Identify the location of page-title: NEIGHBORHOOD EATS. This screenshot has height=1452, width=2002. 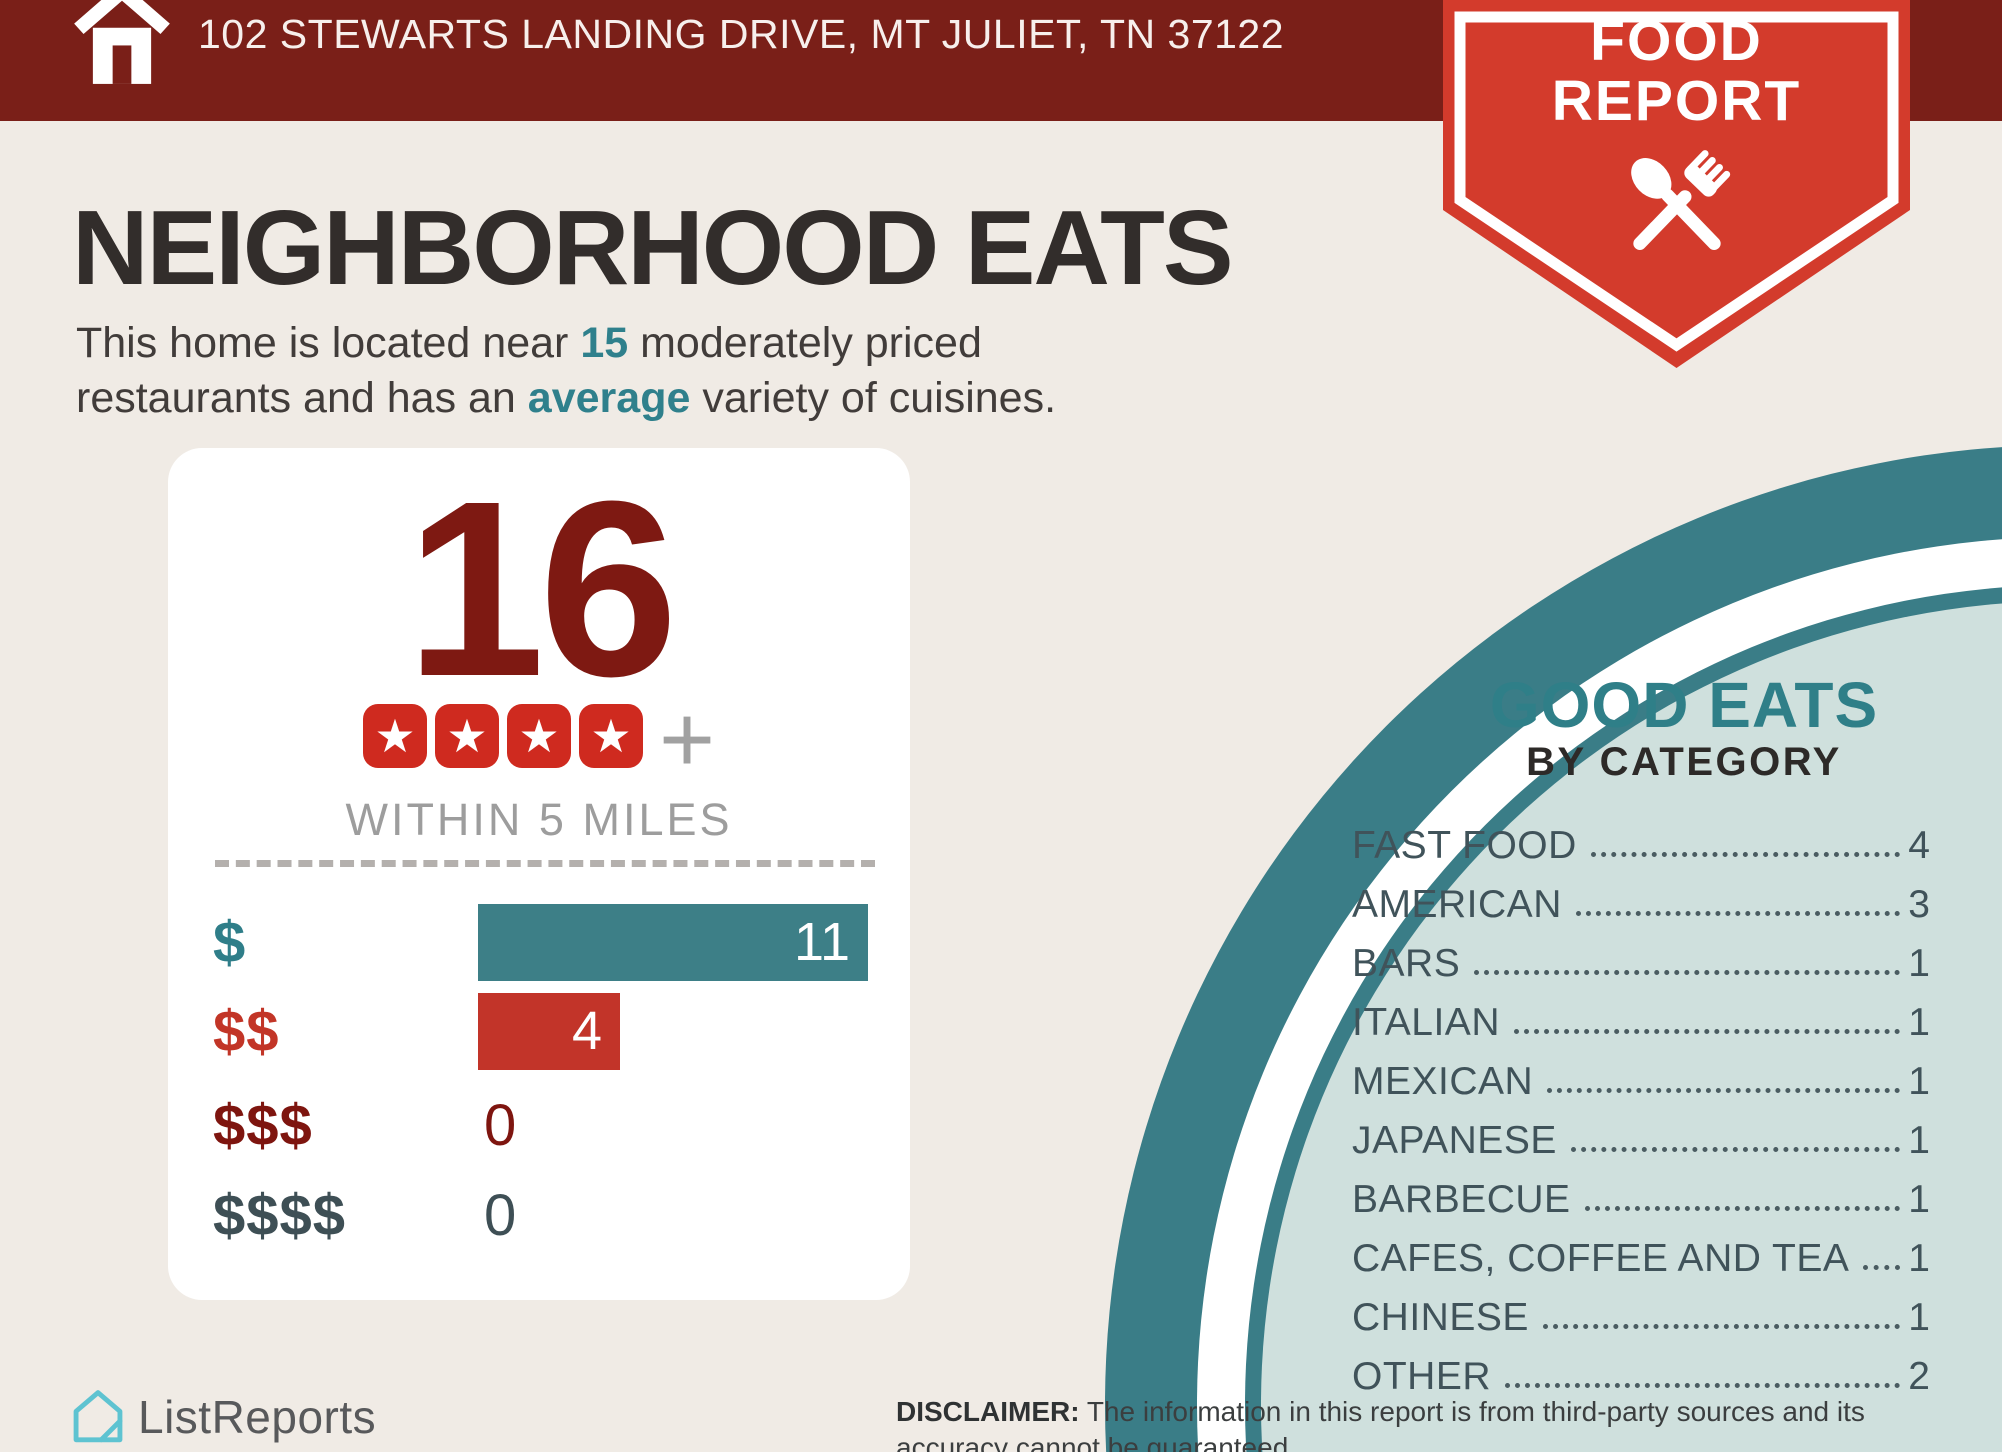
(653, 248).